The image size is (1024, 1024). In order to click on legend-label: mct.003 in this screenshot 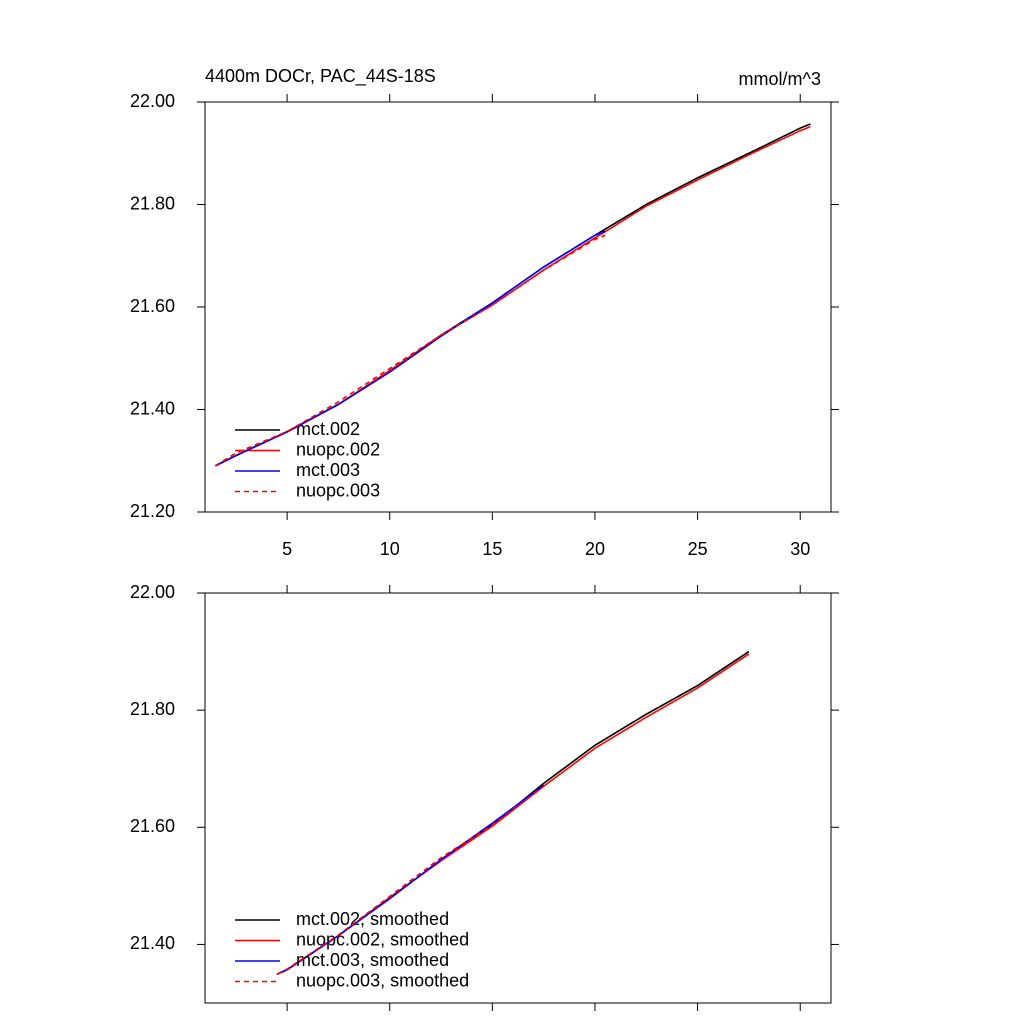, I will do `click(328, 470)`.